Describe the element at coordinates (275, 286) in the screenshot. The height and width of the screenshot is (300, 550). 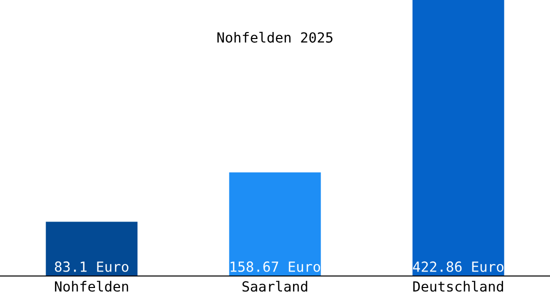
I see `x-tick-label: Saarland` at that location.